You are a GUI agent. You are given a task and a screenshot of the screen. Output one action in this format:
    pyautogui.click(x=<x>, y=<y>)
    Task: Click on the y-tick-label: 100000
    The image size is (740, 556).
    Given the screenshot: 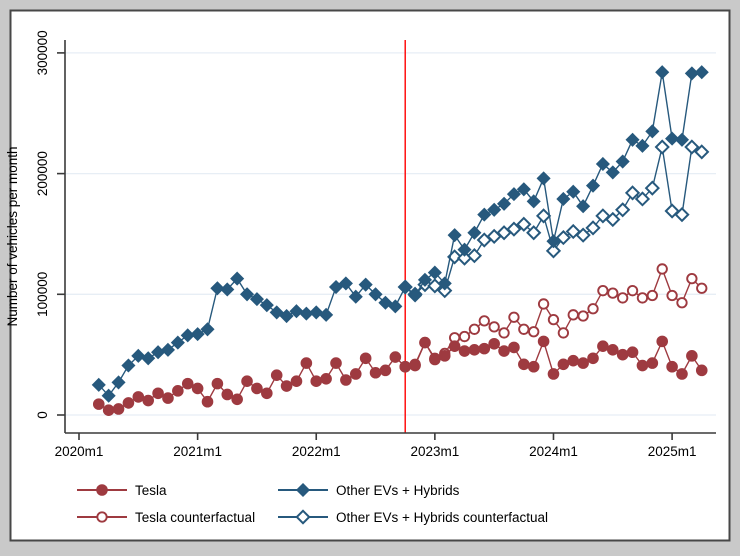 What is the action you would take?
    pyautogui.click(x=42, y=294)
    